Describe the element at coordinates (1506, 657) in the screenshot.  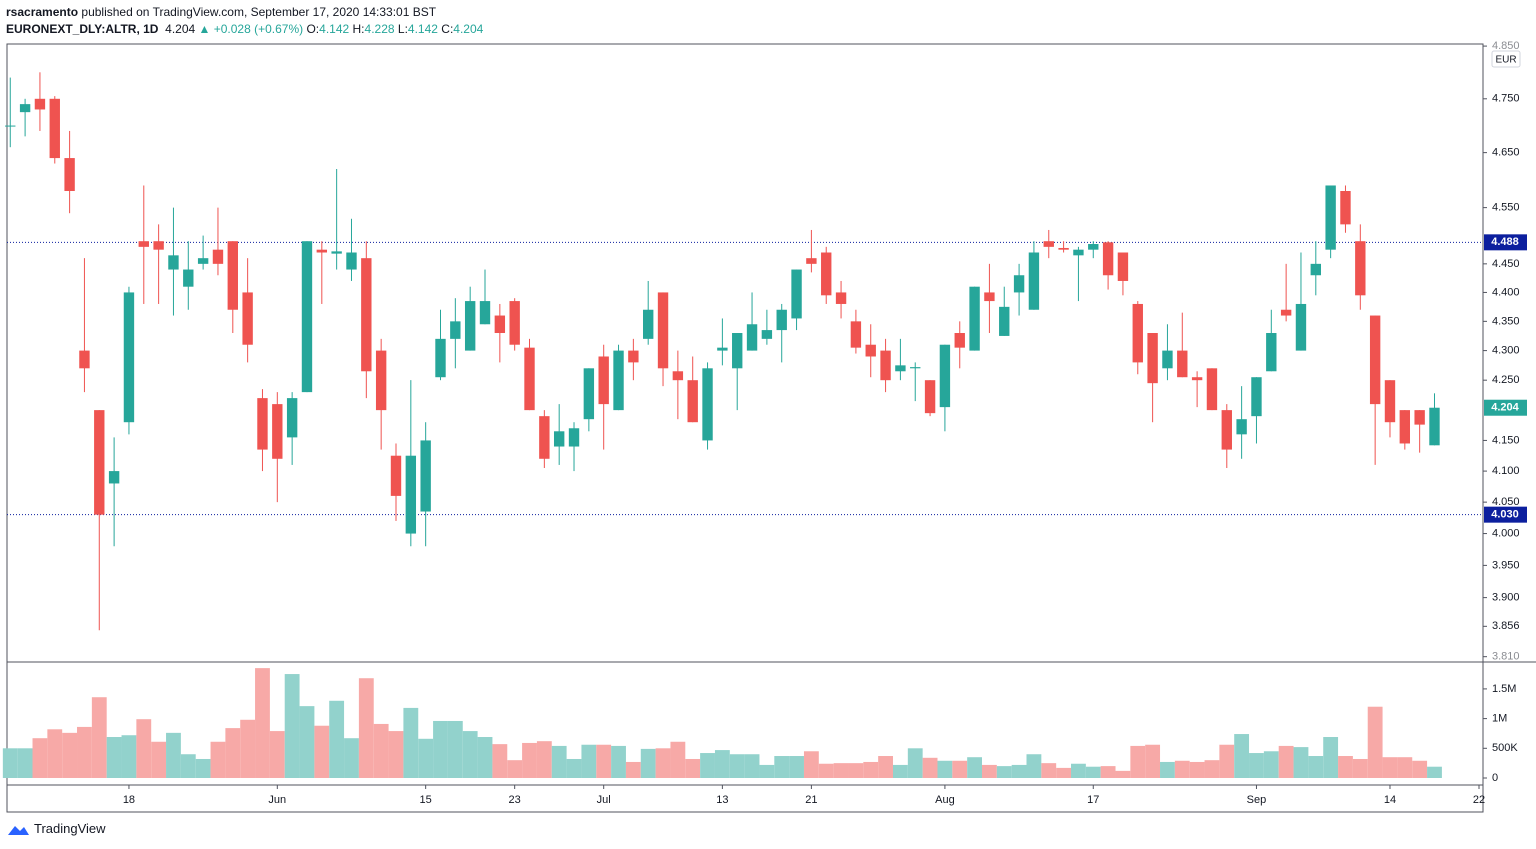
I see `y-tick-label: 3.810` at that location.